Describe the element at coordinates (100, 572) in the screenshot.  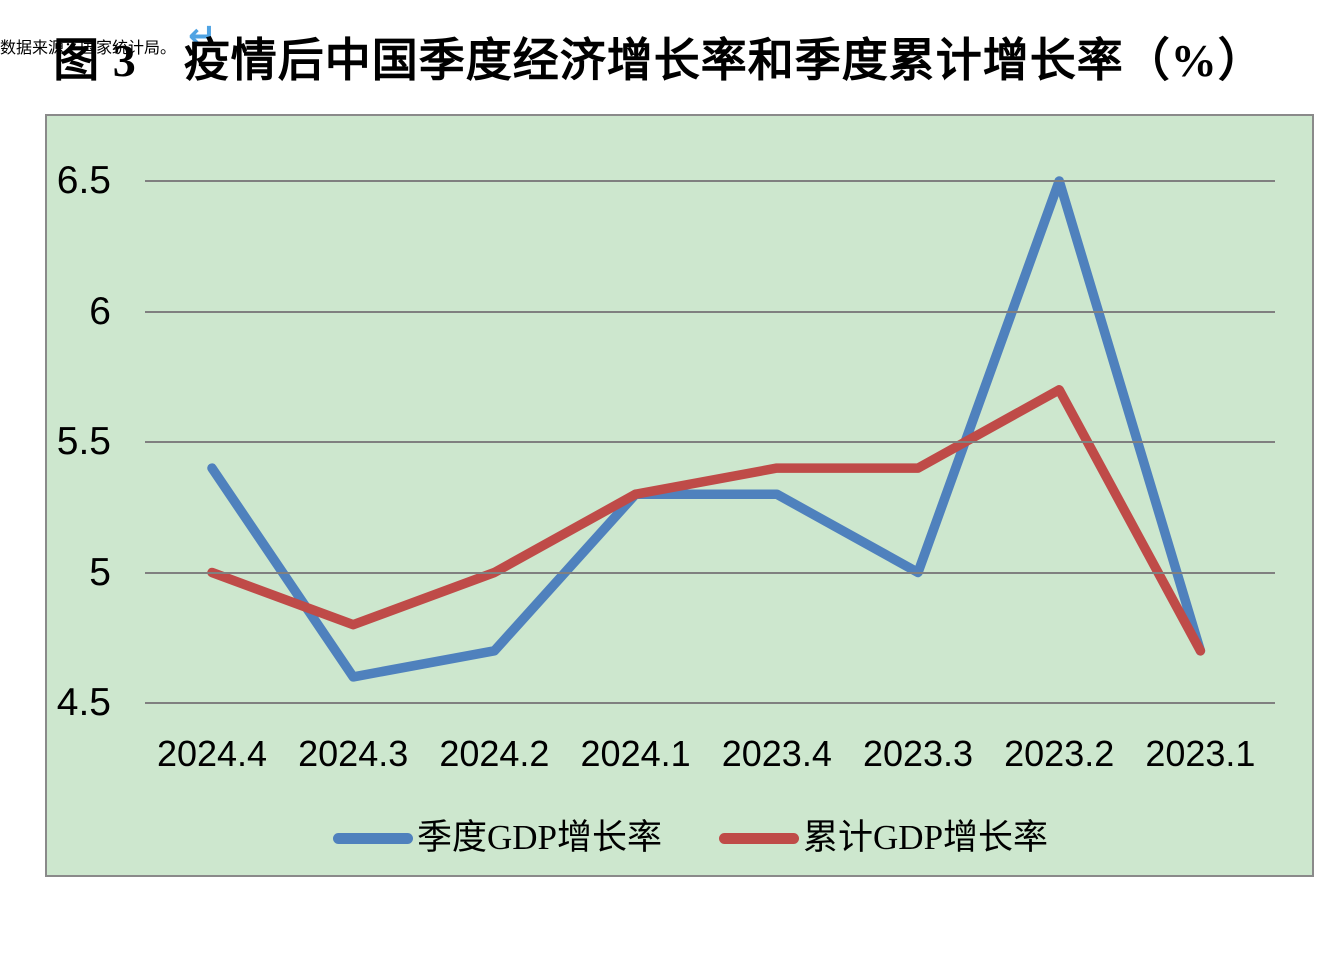
I see `y-axis-tick-label: 5` at that location.